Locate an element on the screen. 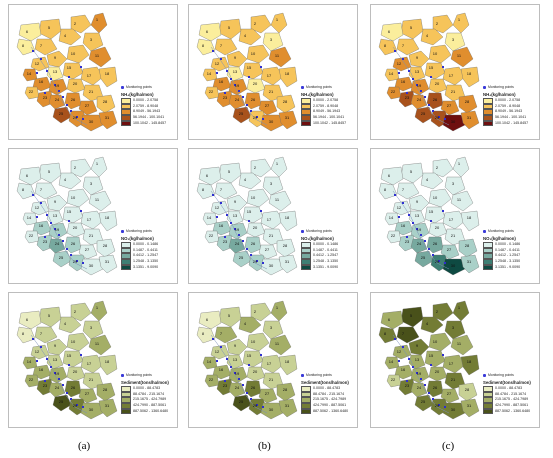 The width and height of the screenshot is (553, 458). subbasin-label: 26 is located at coordinates (253, 243).